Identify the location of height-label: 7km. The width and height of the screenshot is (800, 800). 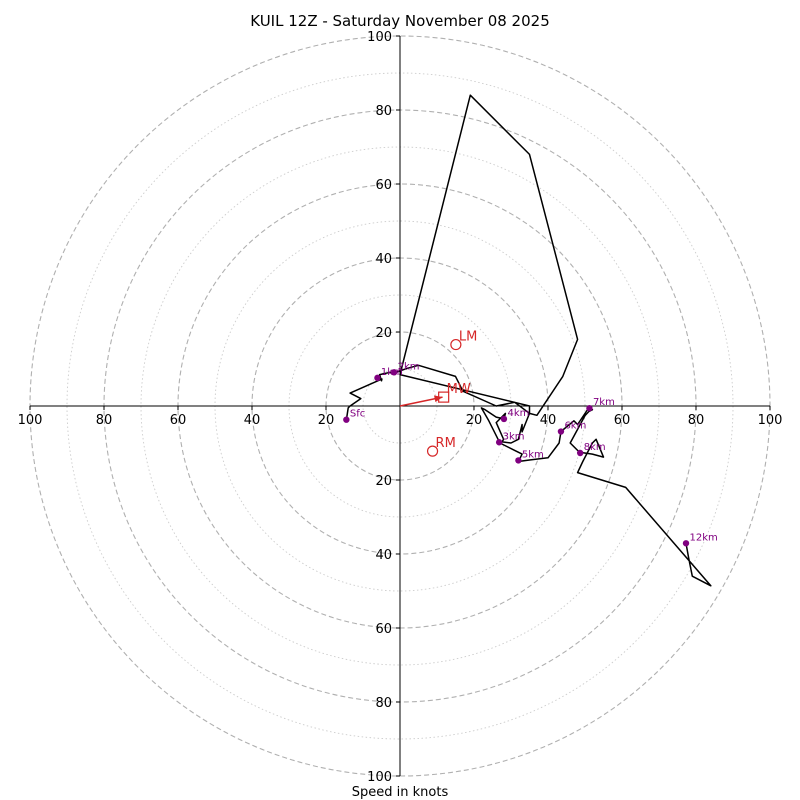
(604, 402).